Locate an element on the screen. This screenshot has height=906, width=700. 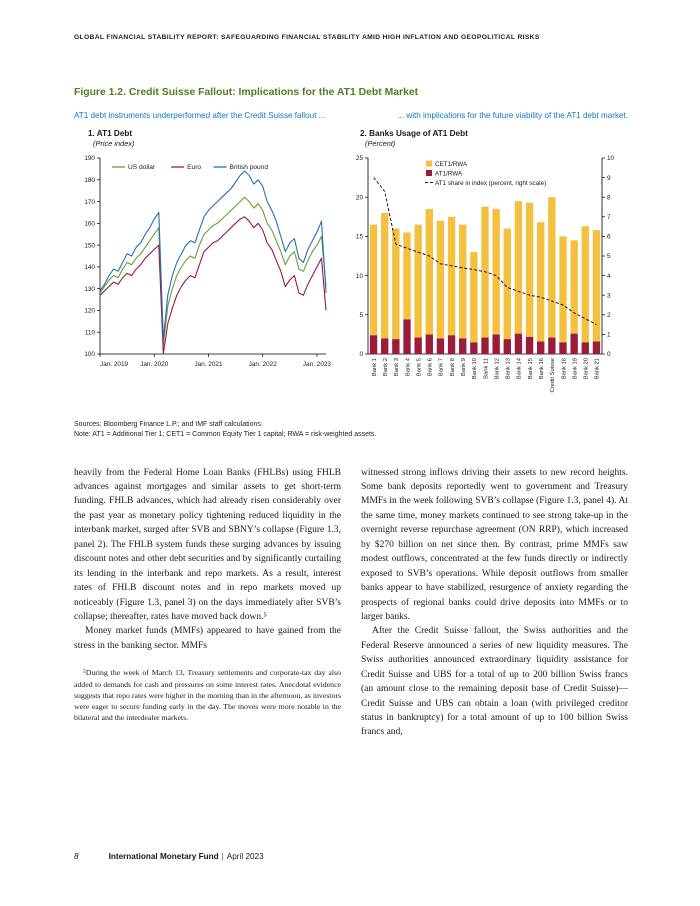
svg-text: Bank 5 is located at coordinates (419, 367).